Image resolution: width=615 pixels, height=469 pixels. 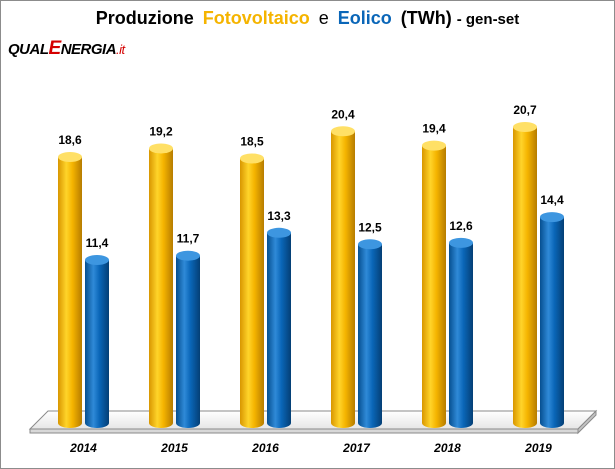 What do you see at coordinates (323, 18) in the screenshot?
I see `title-connector: e` at bounding box center [323, 18].